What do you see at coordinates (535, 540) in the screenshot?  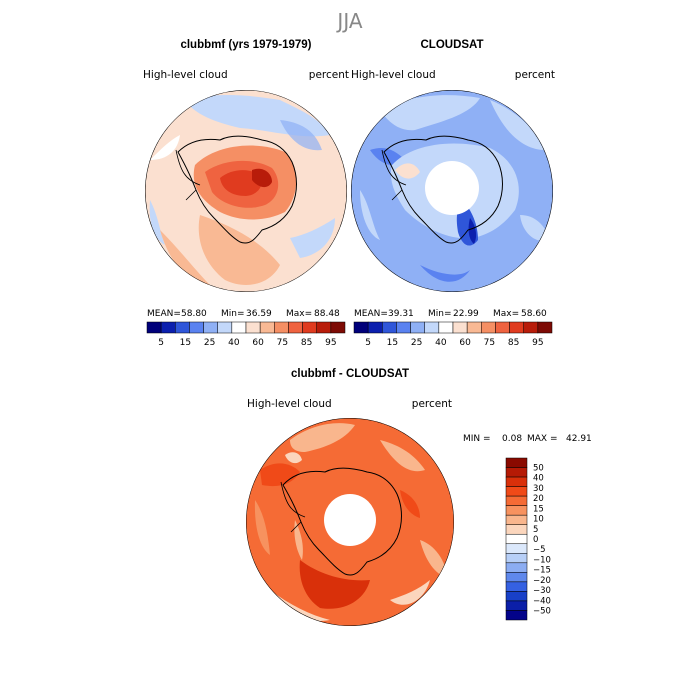 I see `diff-colorbar-tick-7: 0` at bounding box center [535, 540].